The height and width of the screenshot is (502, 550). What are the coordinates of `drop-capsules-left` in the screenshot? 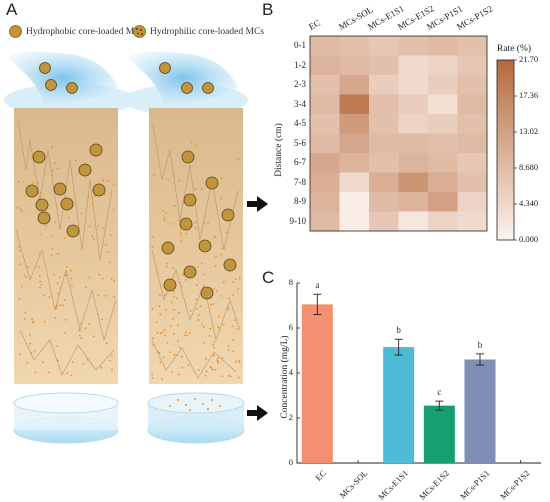 It's located at (58, 78).